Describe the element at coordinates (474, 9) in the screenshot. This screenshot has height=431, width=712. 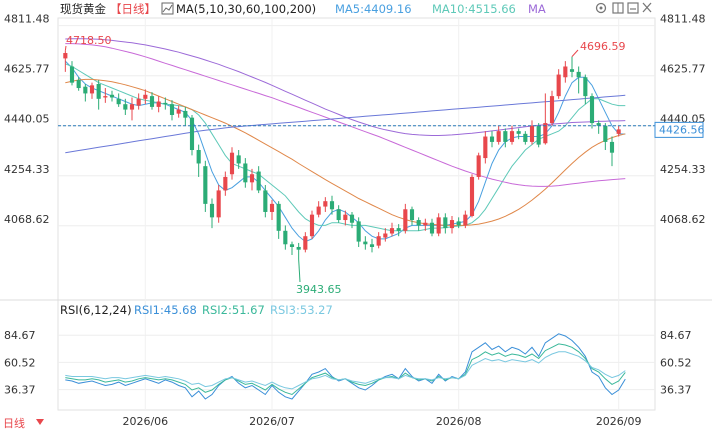
I see `ma10-value: MA10:4515.66` at that location.